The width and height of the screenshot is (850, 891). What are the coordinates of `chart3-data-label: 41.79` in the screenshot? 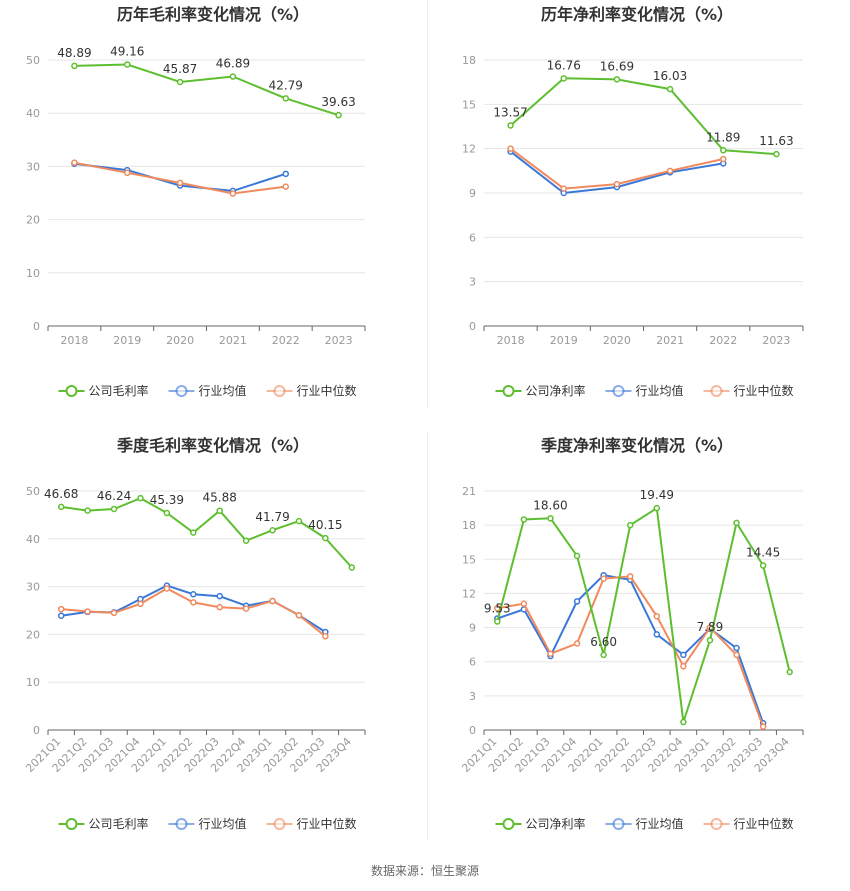 It's located at (272, 517).